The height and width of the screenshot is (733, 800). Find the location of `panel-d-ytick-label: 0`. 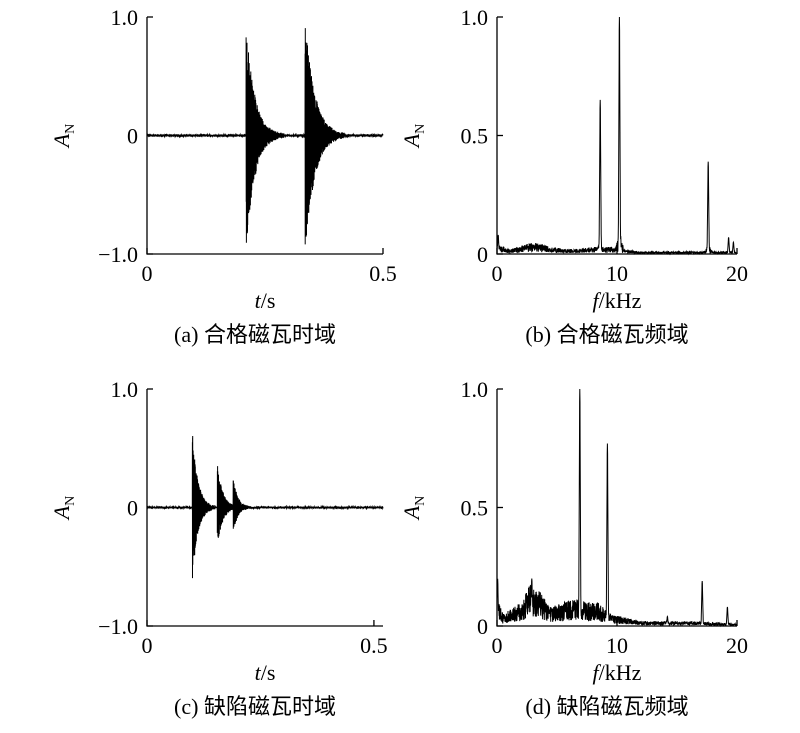

panel-d-ytick-label: 0 is located at coordinates (482, 626).